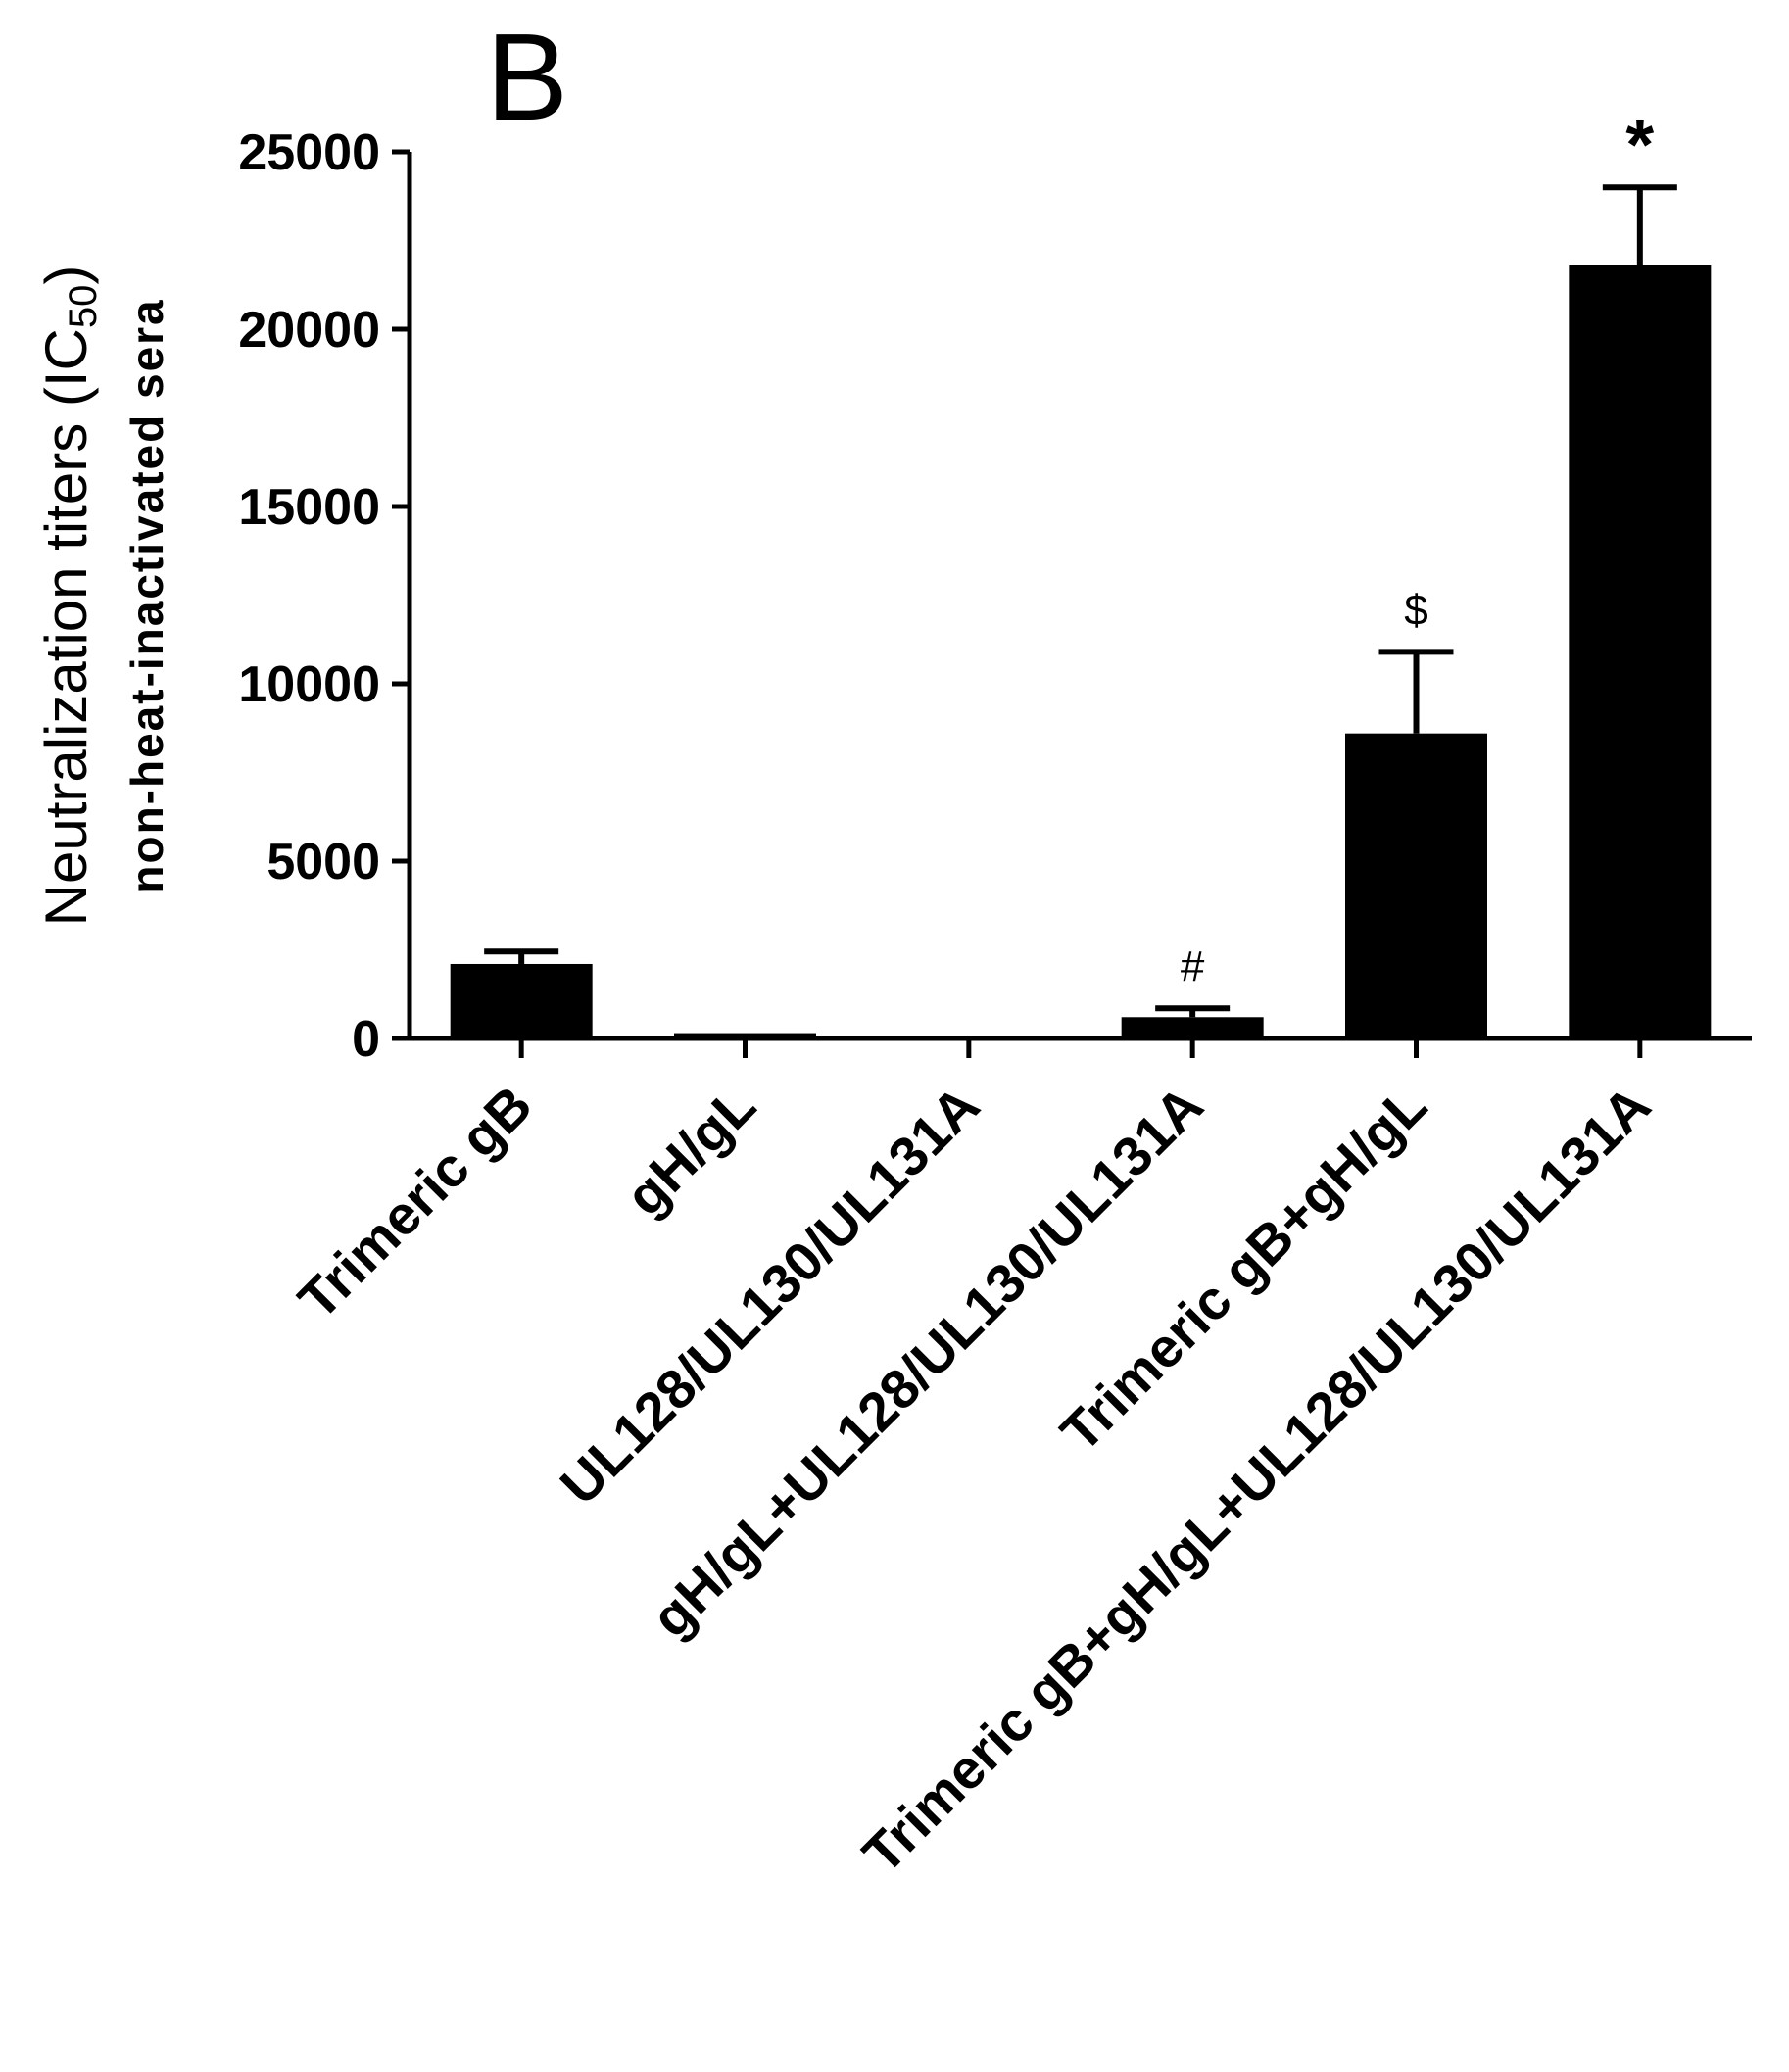 Image resolution: width=1789 pixels, height=2072 pixels. I want to click on x-tick-label: UL128/UL130/UL131A, so click(770, 1295).